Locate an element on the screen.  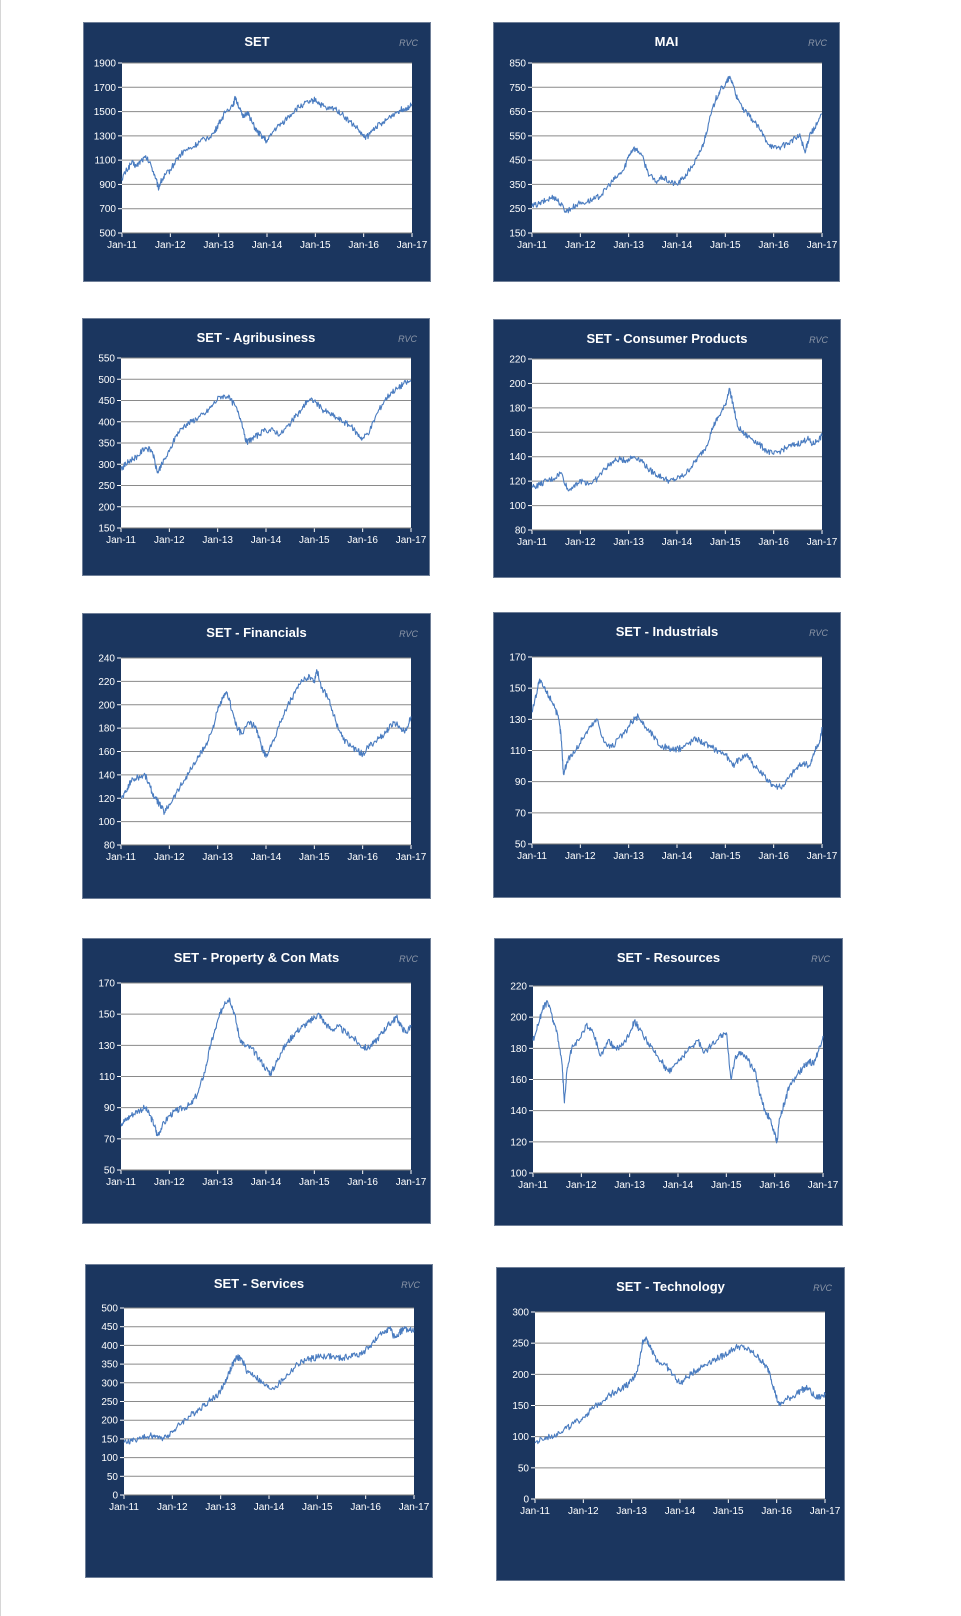
chart-title: MAI is located at coordinates (666, 41).